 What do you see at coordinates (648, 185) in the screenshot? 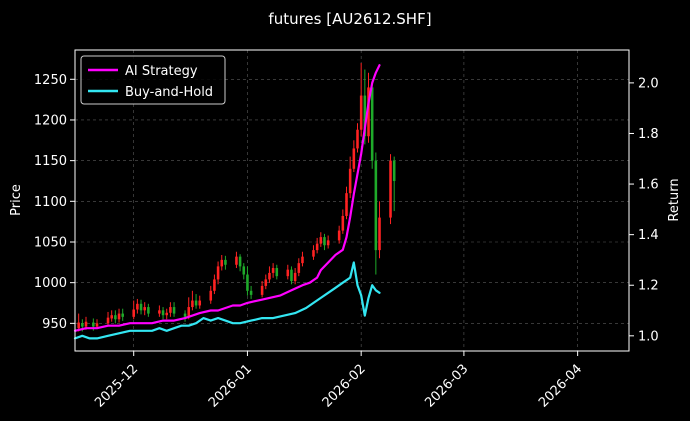
I see `return-tick-label: 1.6` at bounding box center [648, 185].